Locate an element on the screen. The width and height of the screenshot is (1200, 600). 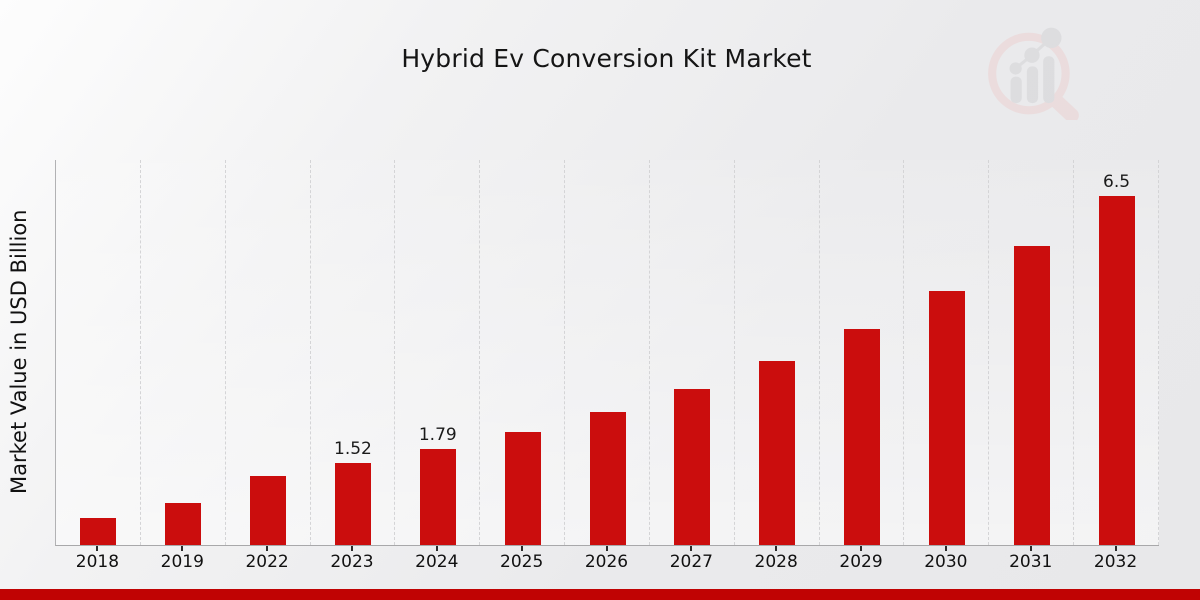
logo-bar-small is located at coordinates (1016, 90).